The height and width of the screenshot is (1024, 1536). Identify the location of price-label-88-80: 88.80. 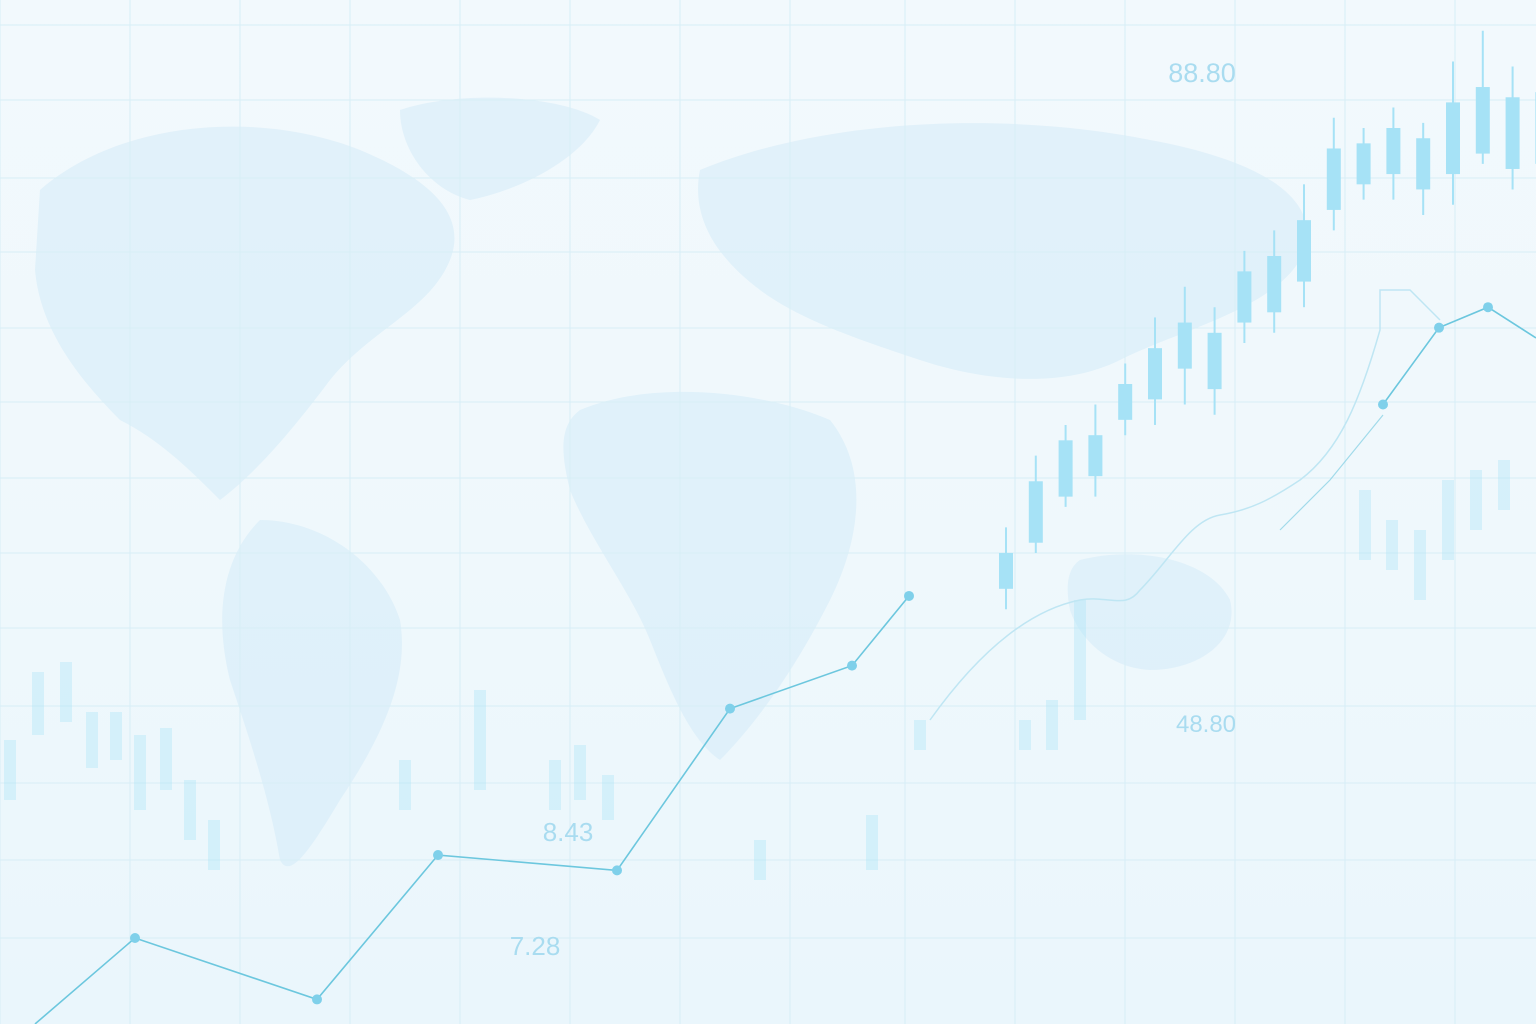
(1202, 73).